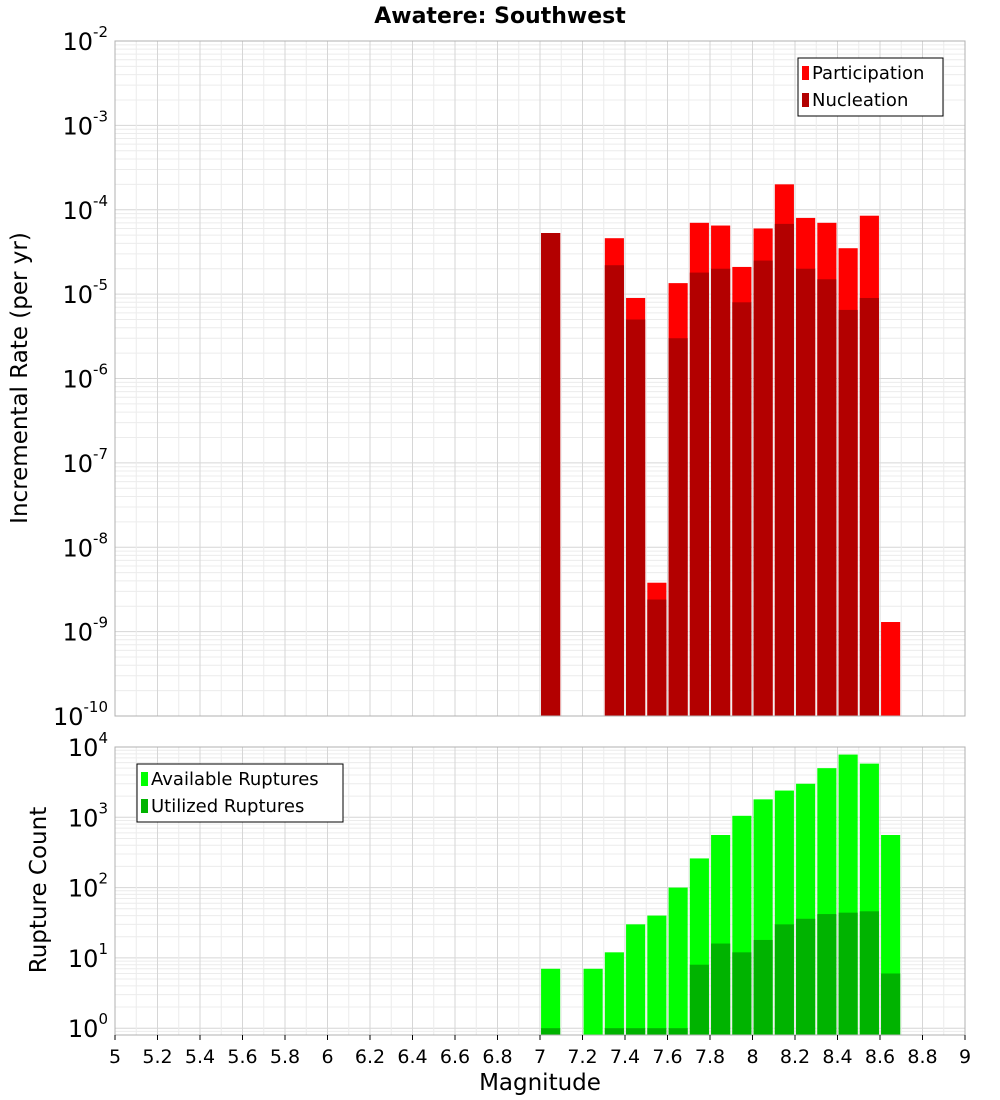 The image size is (1000, 1100). Describe the element at coordinates (85, 208) in the screenshot. I see `top-y-tick-label: 10⁻⁴` at that location.